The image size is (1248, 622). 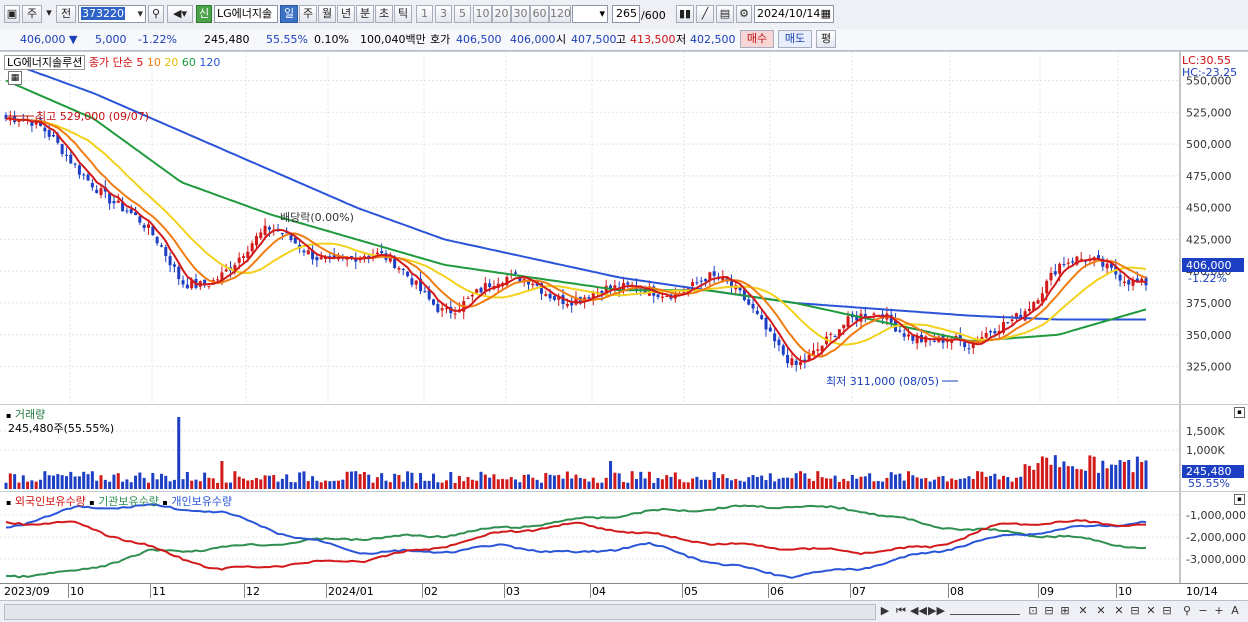 I want to click on high-annotation: 최고 529,000 (09/07), so click(x=92, y=116).